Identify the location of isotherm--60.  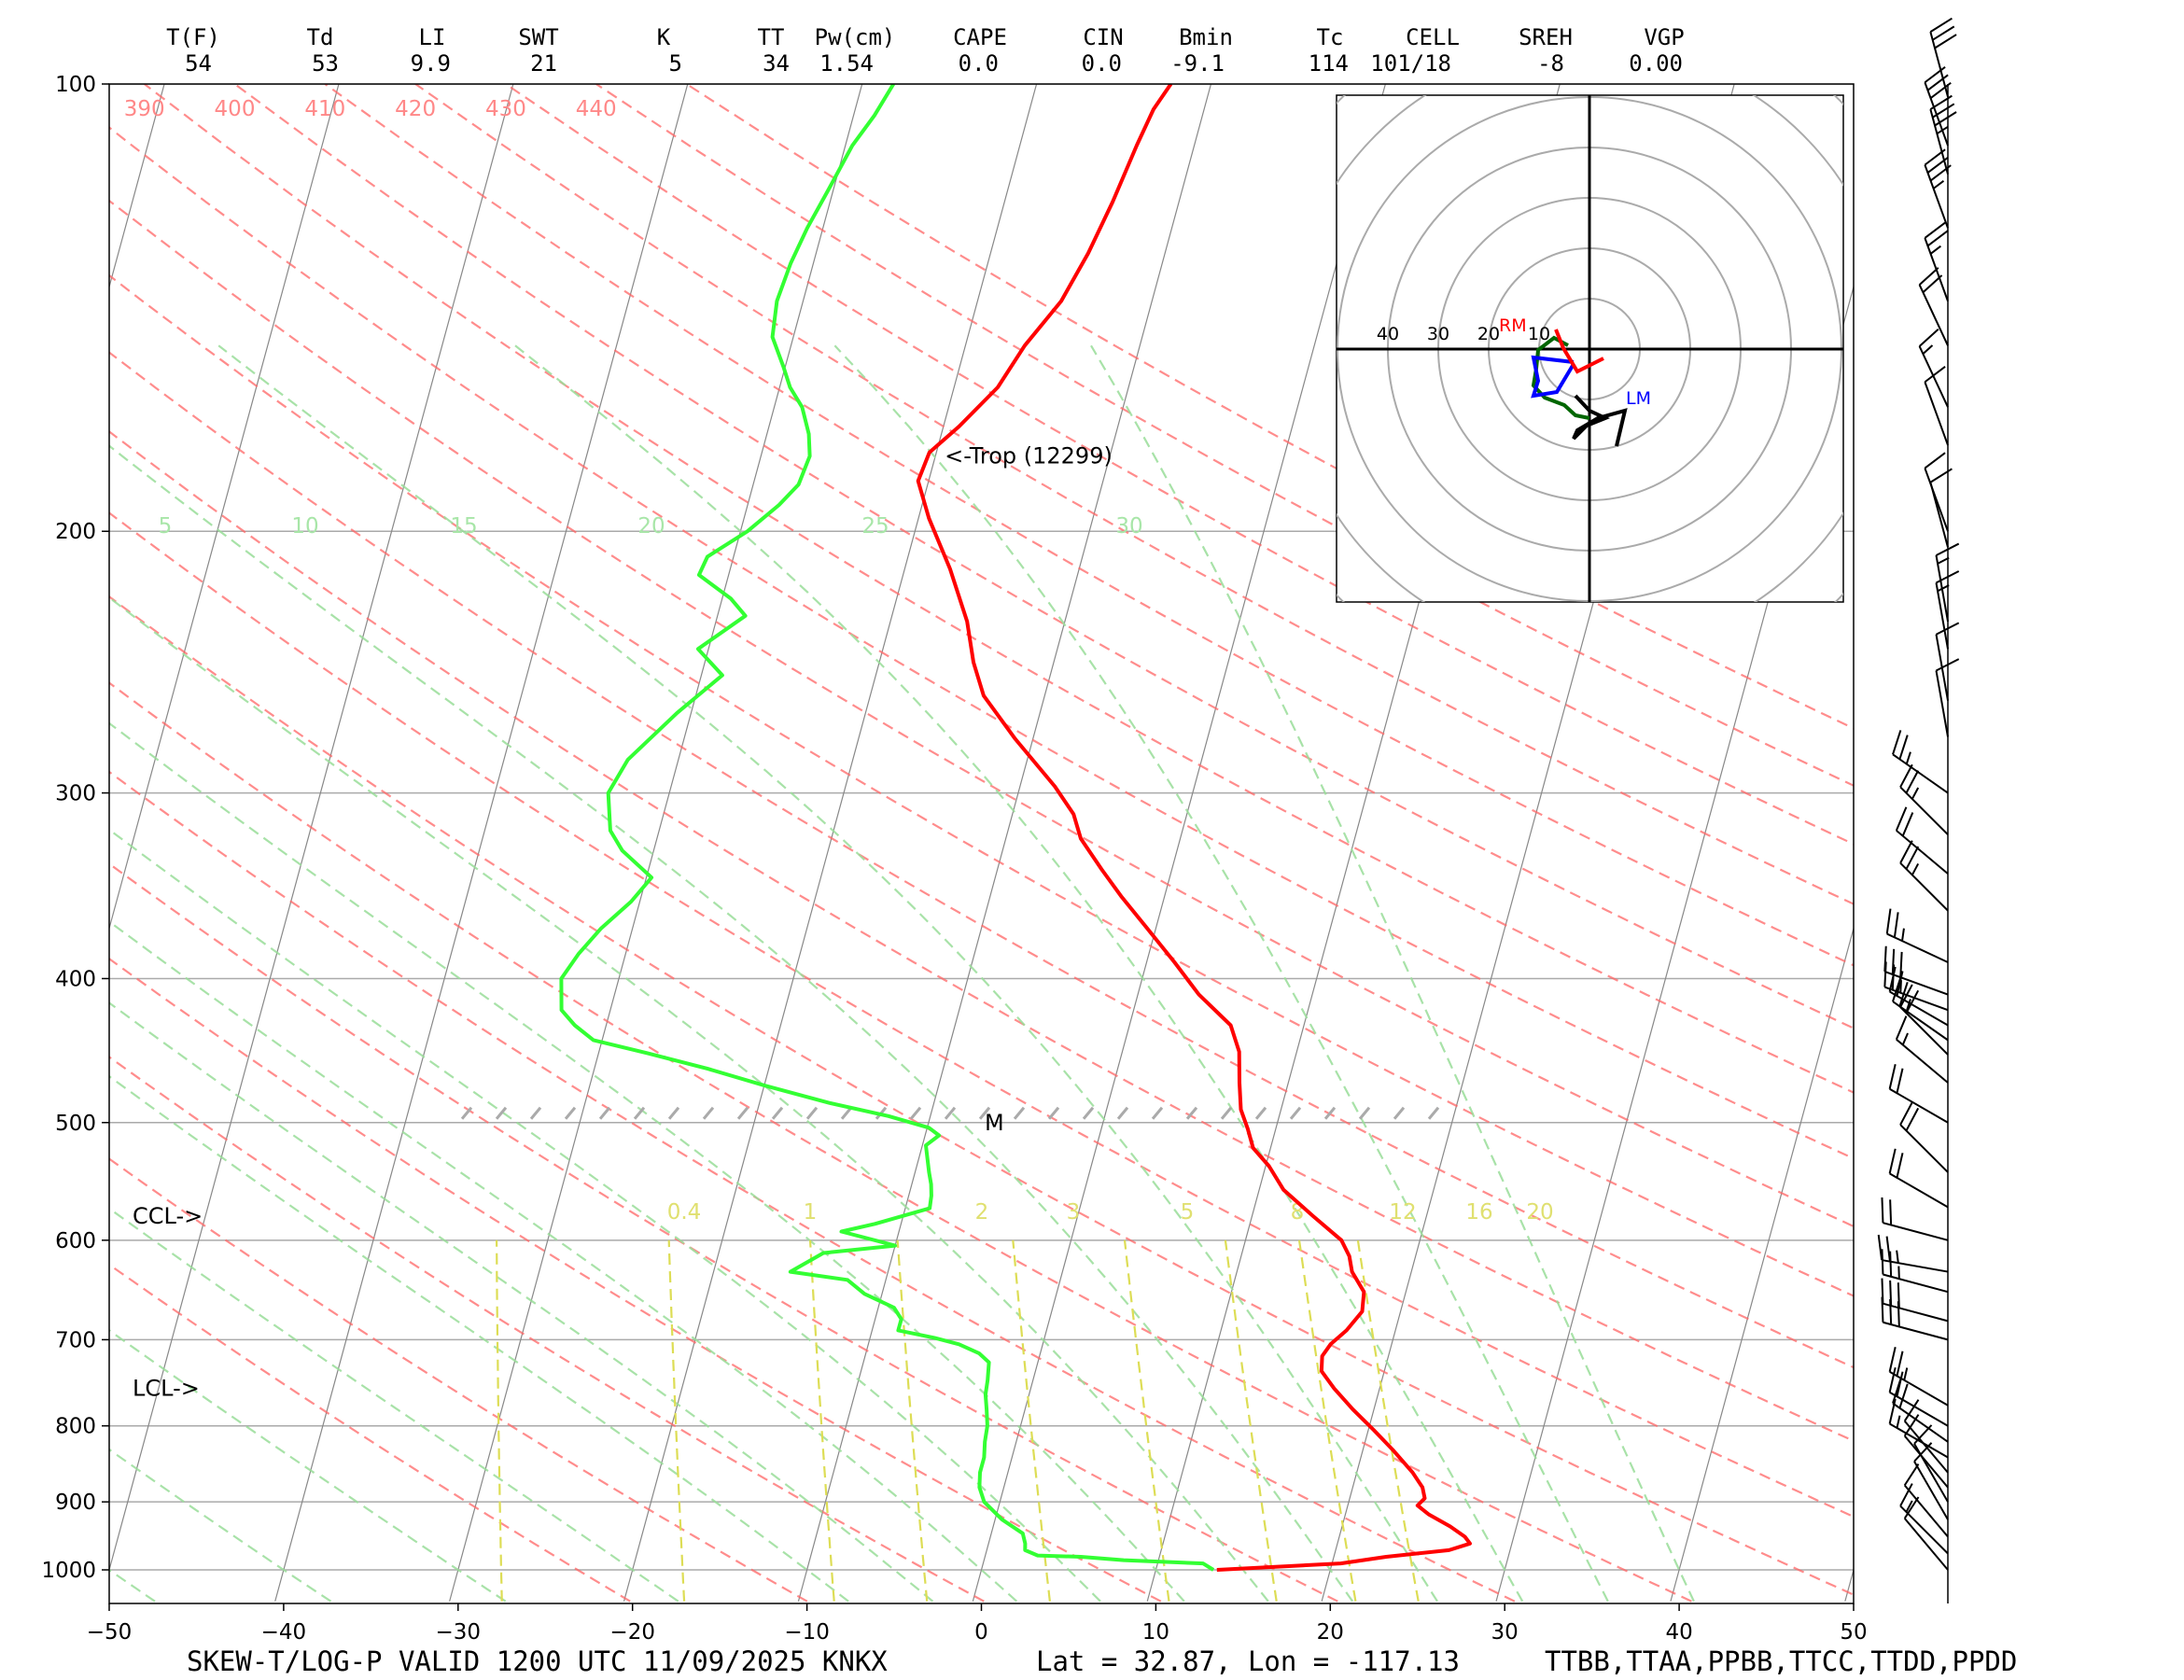
(224, 507).